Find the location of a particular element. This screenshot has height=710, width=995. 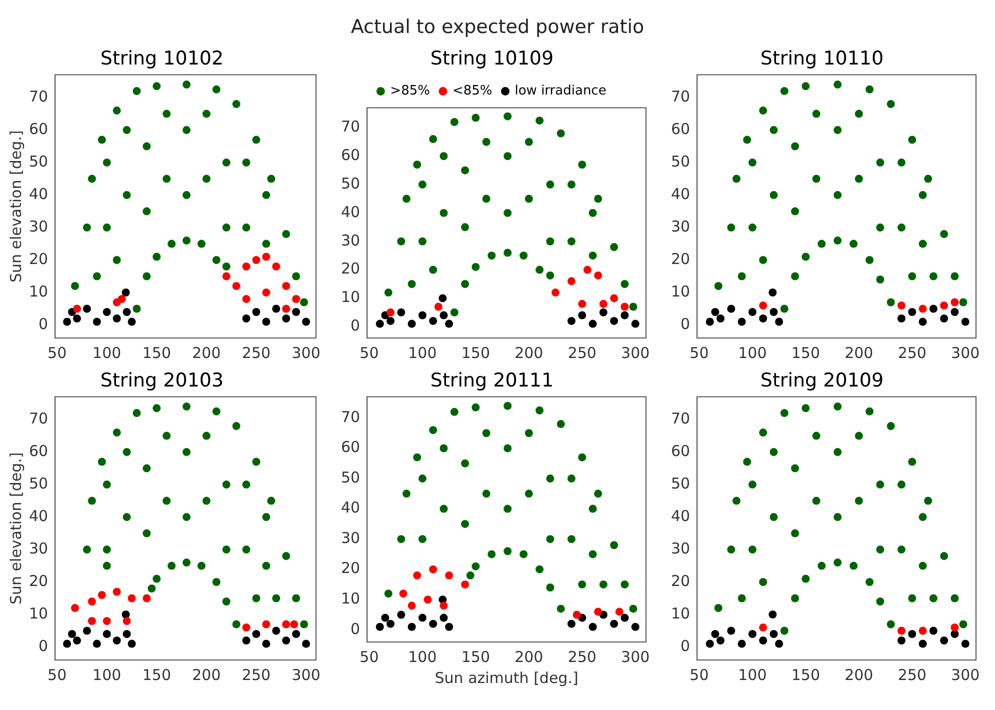

x-tick-label: 150 is located at coordinates (156, 675).